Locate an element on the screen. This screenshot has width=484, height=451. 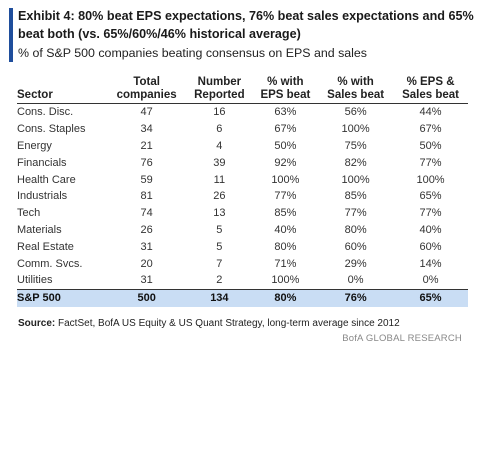
sector-cell: Industrials is located at coordinates (42, 196).